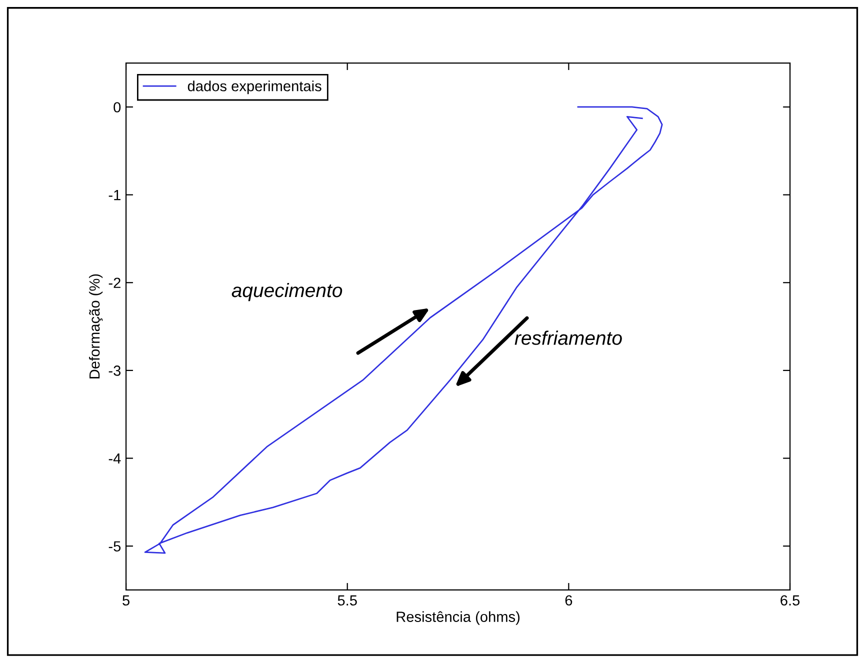 This screenshot has width=865, height=657. I want to click on x-tick-label: 6.5, so click(790, 600).